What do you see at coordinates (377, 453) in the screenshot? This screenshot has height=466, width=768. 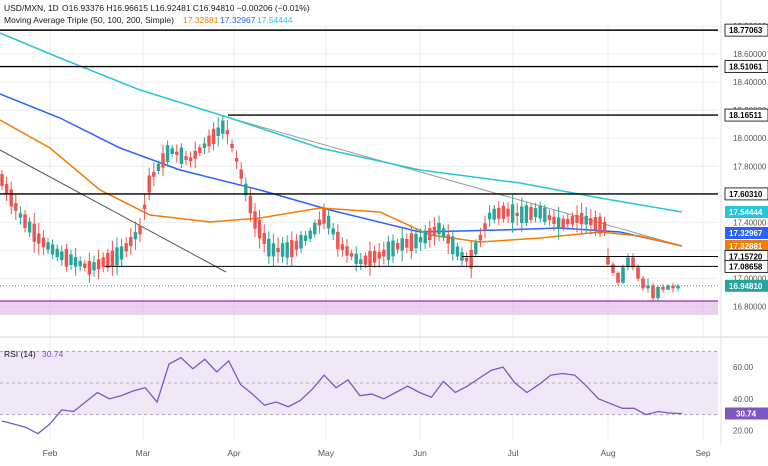 I see `time-axis: Feb Mar Apr May Jun Jul Aug Sep` at bounding box center [377, 453].